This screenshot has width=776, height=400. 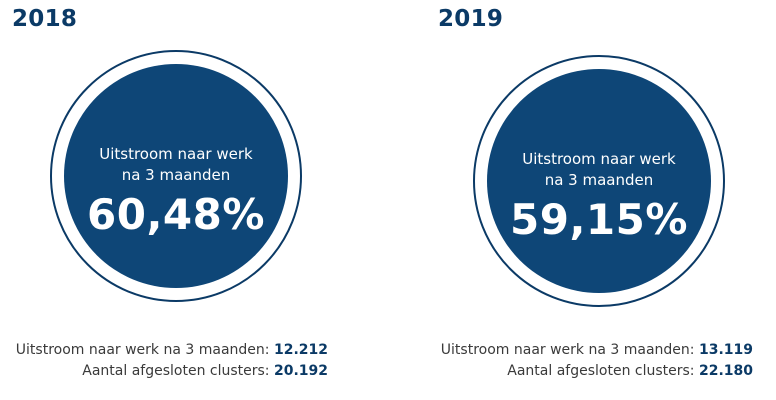 What do you see at coordinates (471, 19) in the screenshot?
I see `year-heading: 2019` at bounding box center [471, 19].